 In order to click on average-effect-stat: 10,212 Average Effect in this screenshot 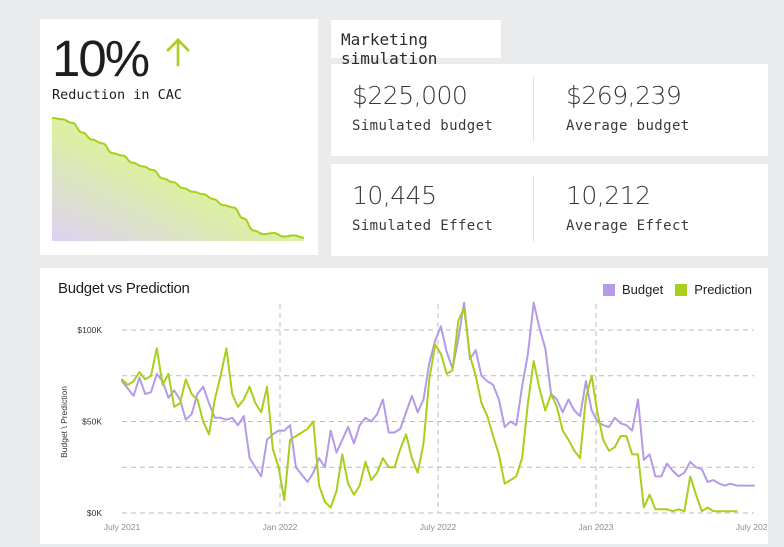, I will do `click(628, 207)`.